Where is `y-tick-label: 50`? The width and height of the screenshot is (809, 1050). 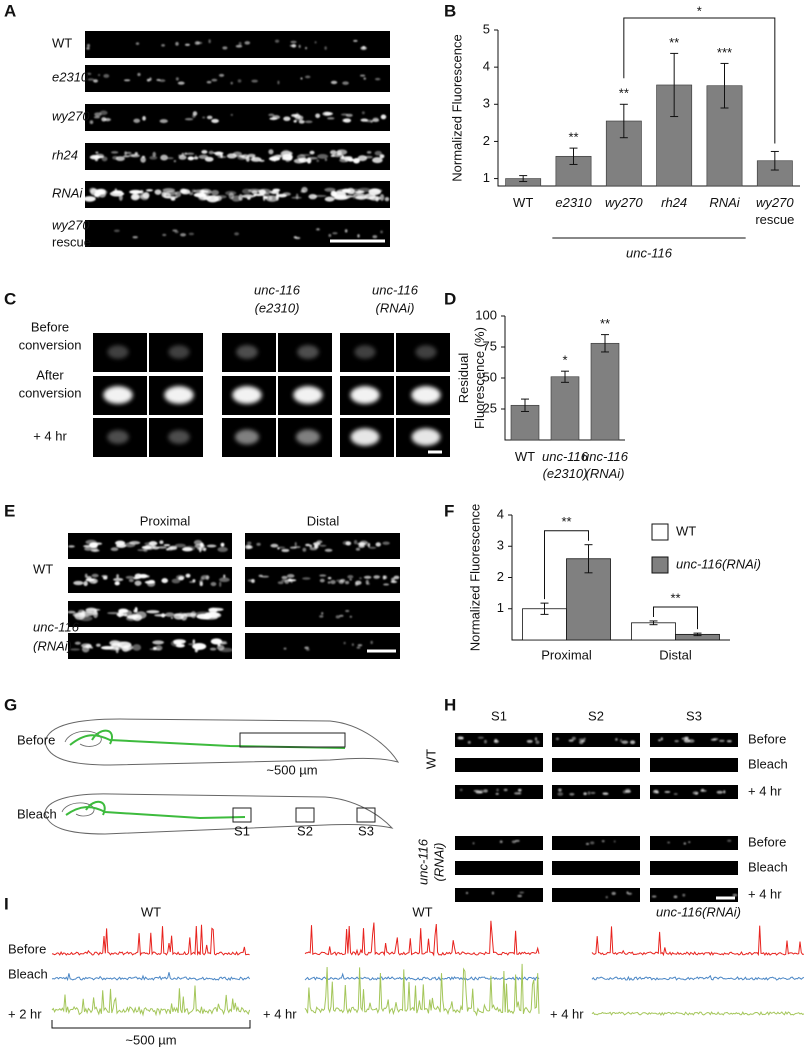 y-tick-label: 50 is located at coordinates (490, 376).